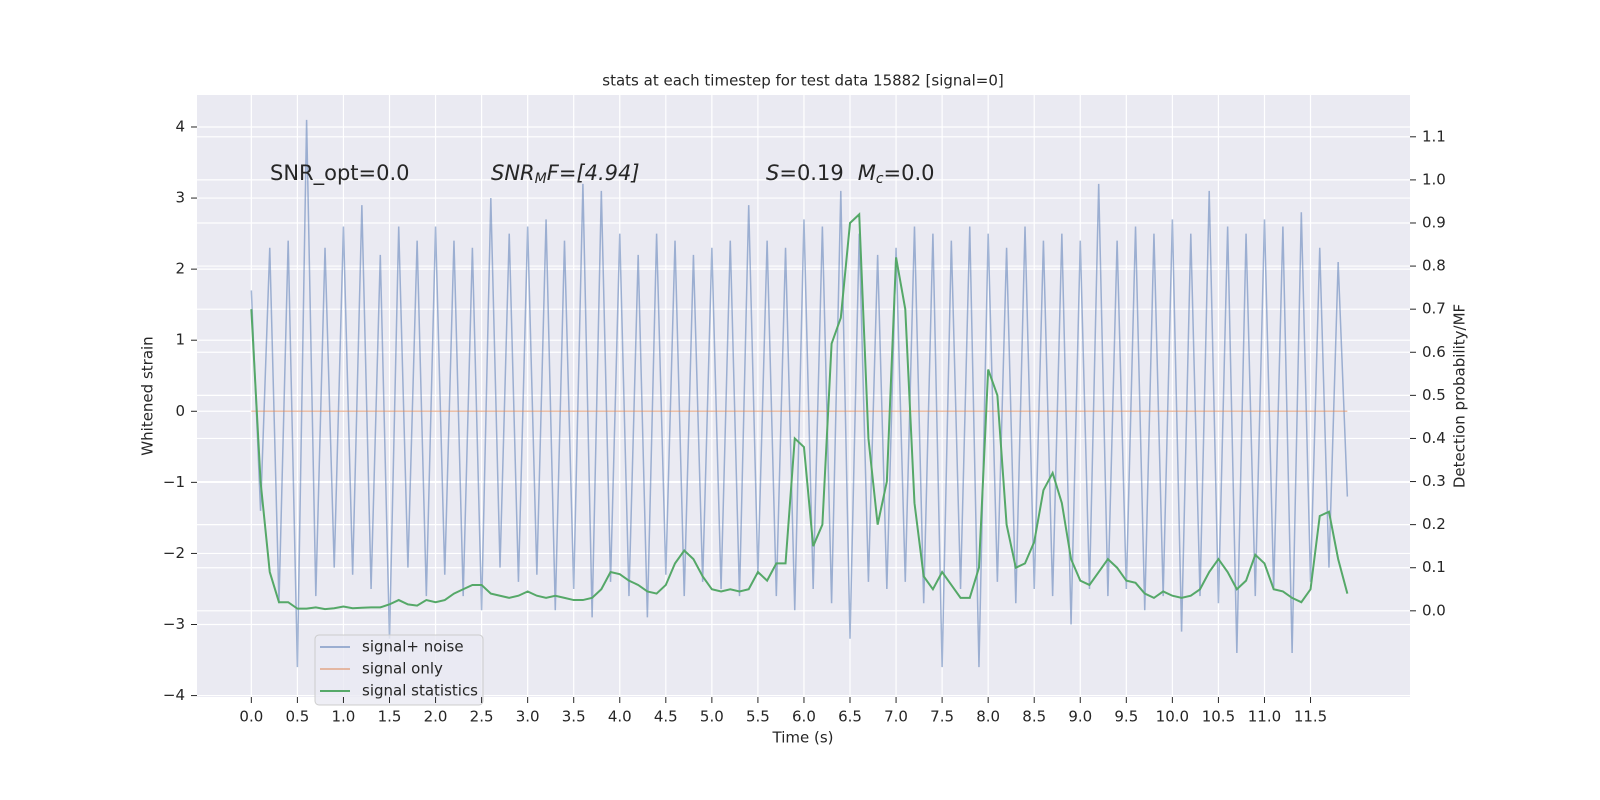 This screenshot has width=1600, height=800. What do you see at coordinates (174, 482) in the screenshot?
I see `y-tick-label: −1` at bounding box center [174, 482].